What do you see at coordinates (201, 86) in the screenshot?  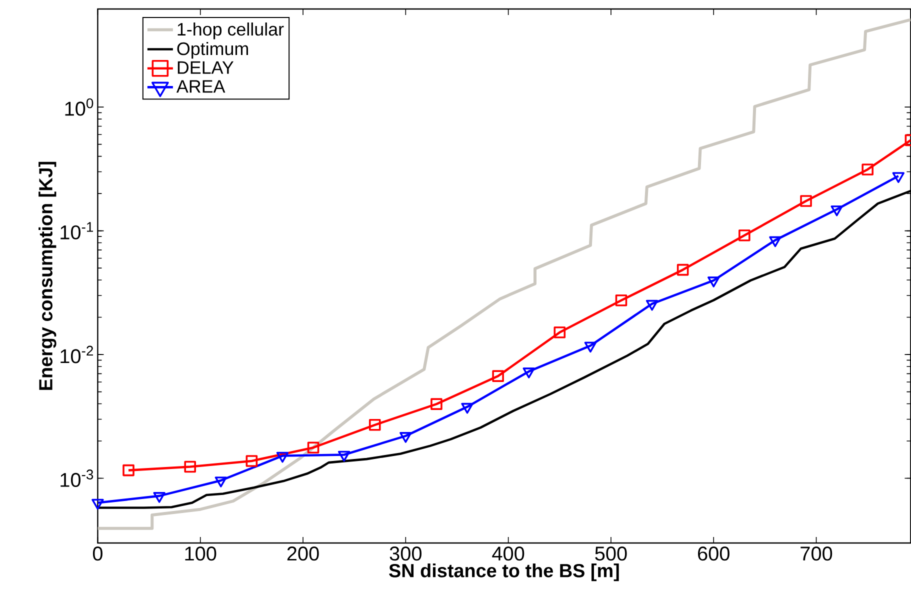 I see `legend-label: AREA` at bounding box center [201, 86].